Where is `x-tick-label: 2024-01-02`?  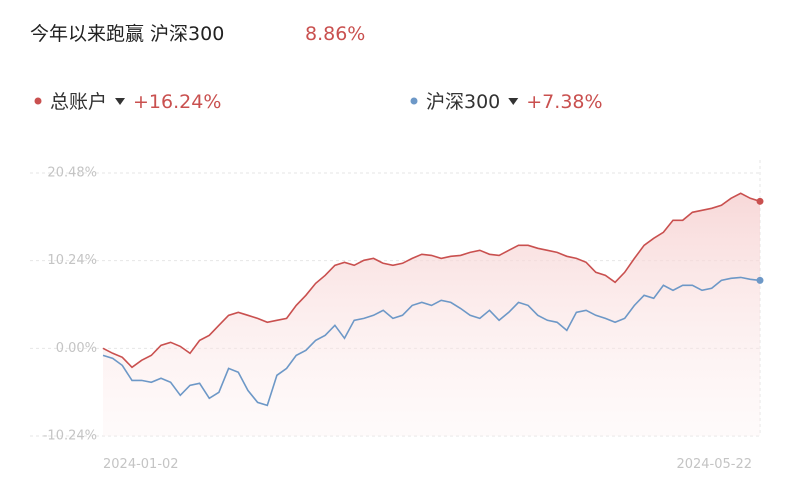
x-tick-label: 2024-01-02 is located at coordinates (141, 464).